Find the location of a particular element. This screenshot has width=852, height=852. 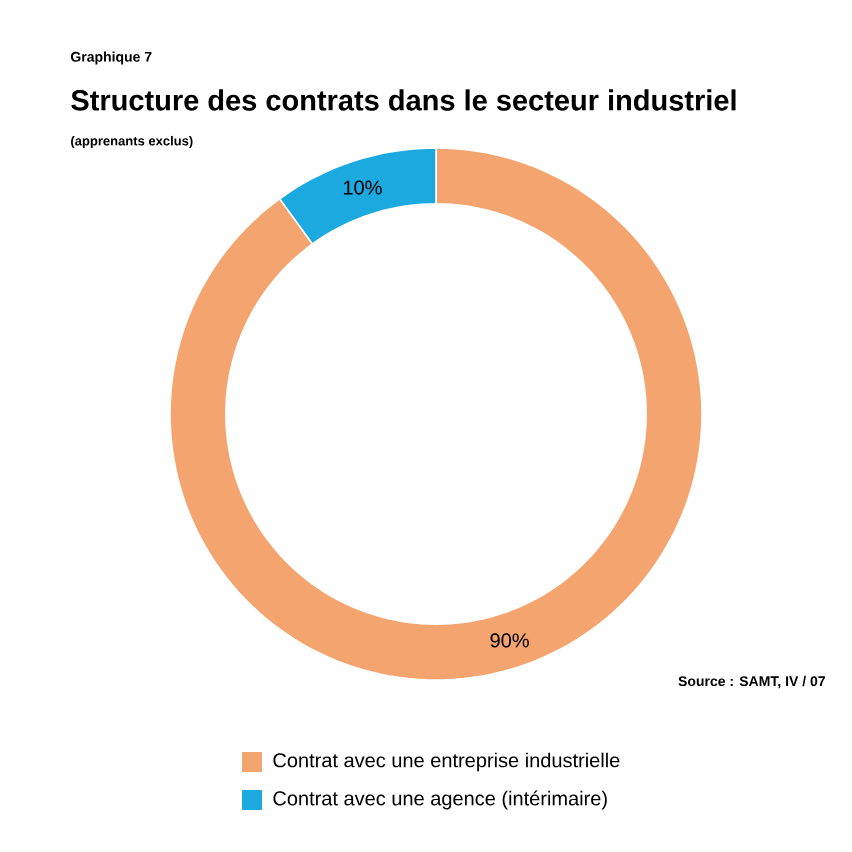

legend-label: Contrat avec une entreprise industrielle is located at coordinates (446, 762).